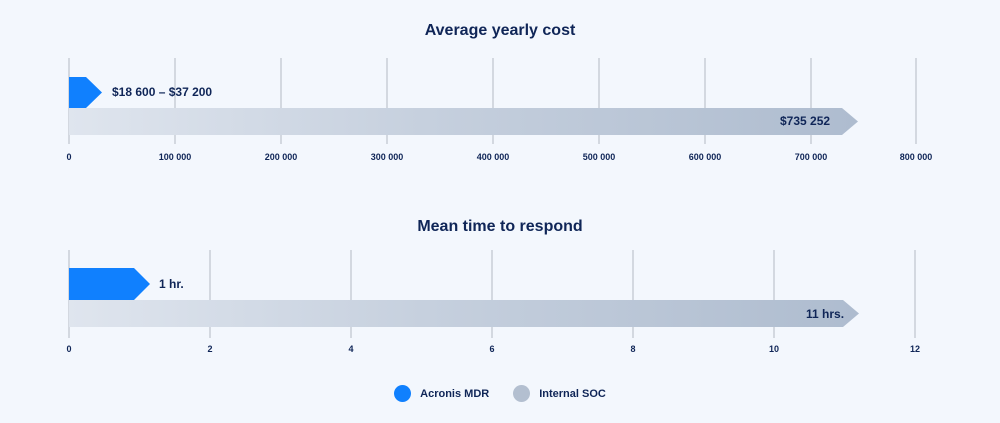 This screenshot has height=423, width=1000. Describe the element at coordinates (774, 349) in the screenshot. I see `tick-label: 10` at that location.